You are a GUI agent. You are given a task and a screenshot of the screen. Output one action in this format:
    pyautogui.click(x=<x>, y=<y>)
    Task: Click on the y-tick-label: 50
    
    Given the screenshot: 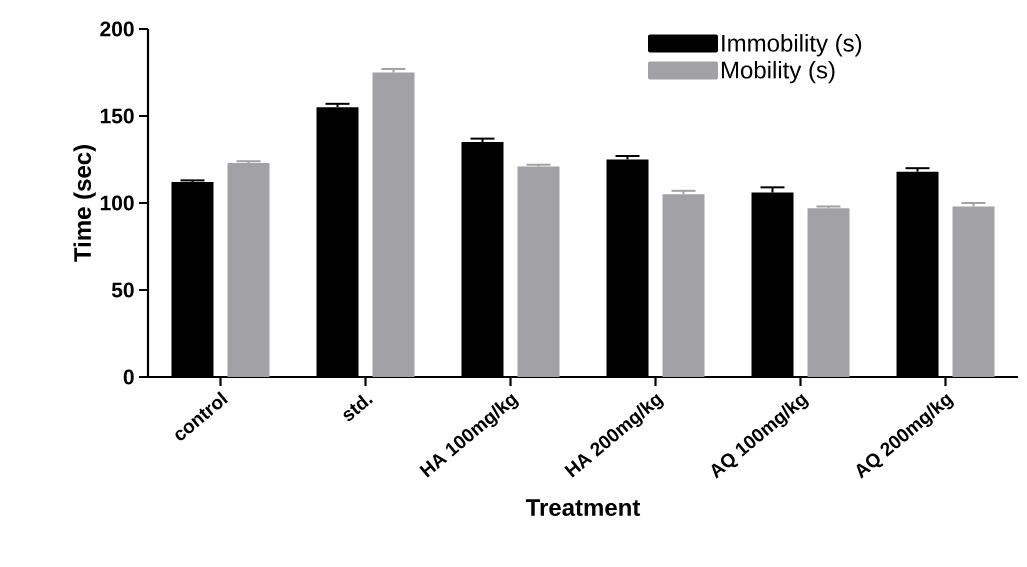 What is the action you would take?
    pyautogui.click(x=122, y=290)
    